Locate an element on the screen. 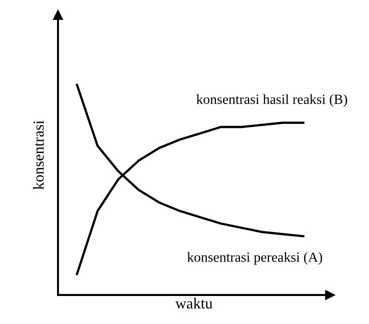  series-label: konsentrasi pereaksi (A) is located at coordinates (254, 258).